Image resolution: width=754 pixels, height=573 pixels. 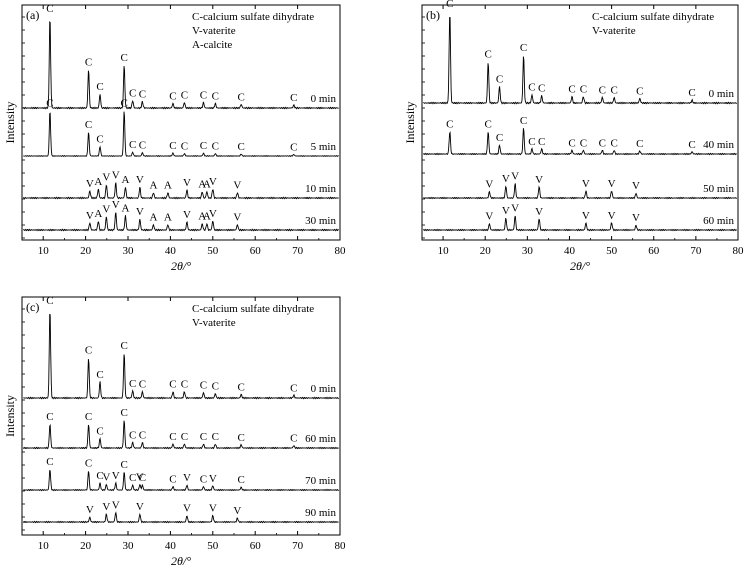 I want to click on panel-a-xtick-label: 40, so click(x=171, y=251).